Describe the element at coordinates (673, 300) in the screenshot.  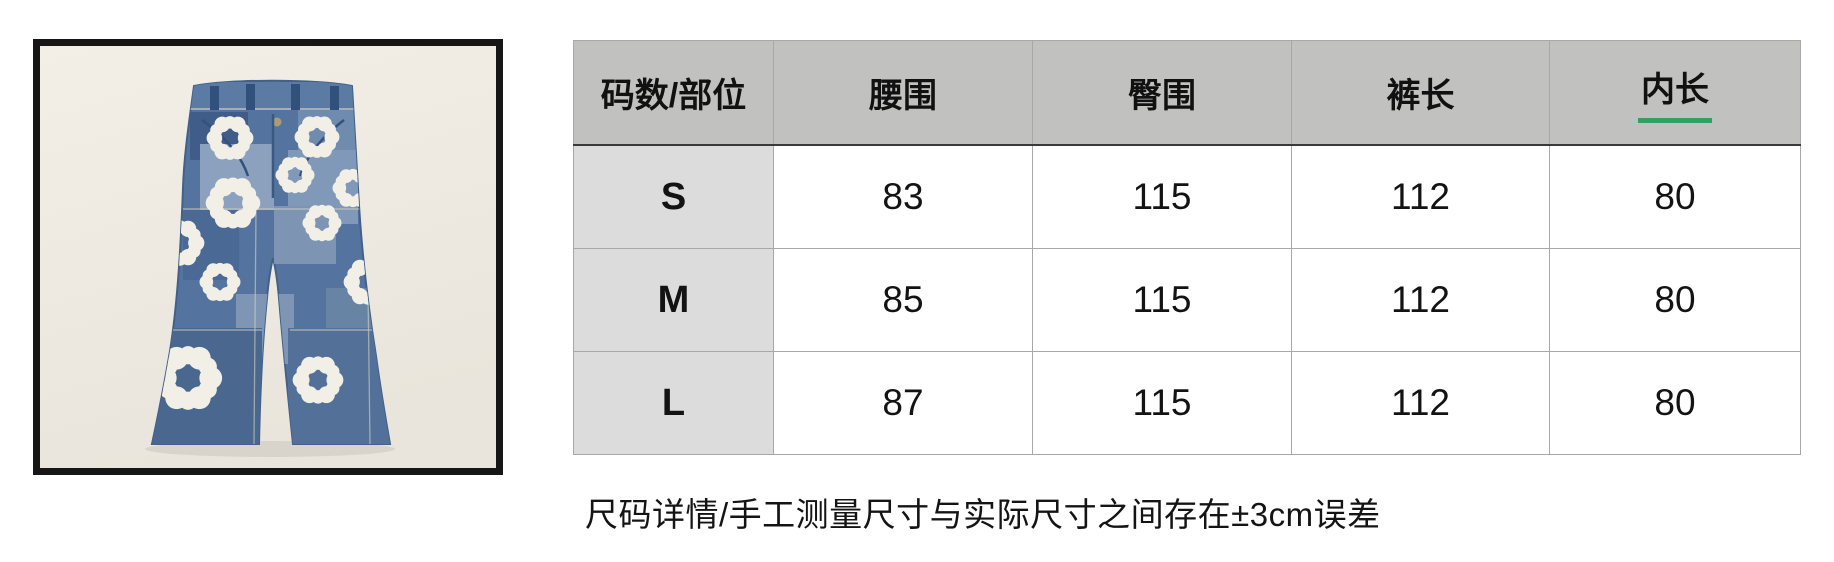
I see `cell-size-m: M` at that location.